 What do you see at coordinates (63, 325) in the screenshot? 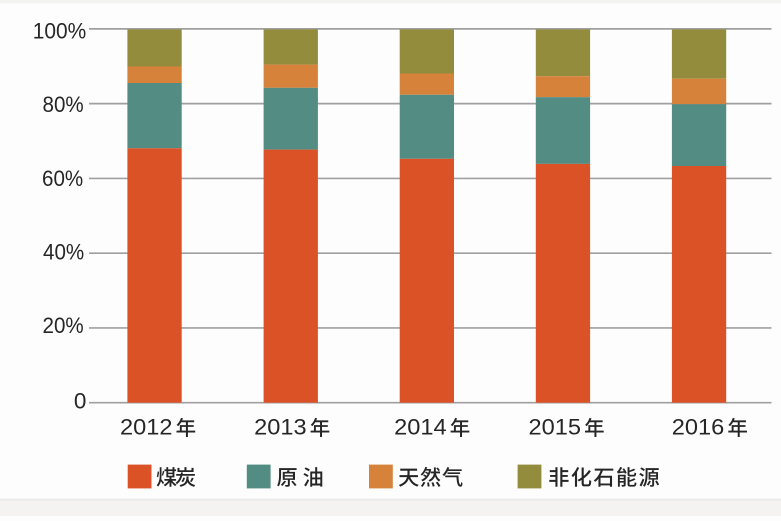
I see `svg-text: 20%` at bounding box center [63, 325].